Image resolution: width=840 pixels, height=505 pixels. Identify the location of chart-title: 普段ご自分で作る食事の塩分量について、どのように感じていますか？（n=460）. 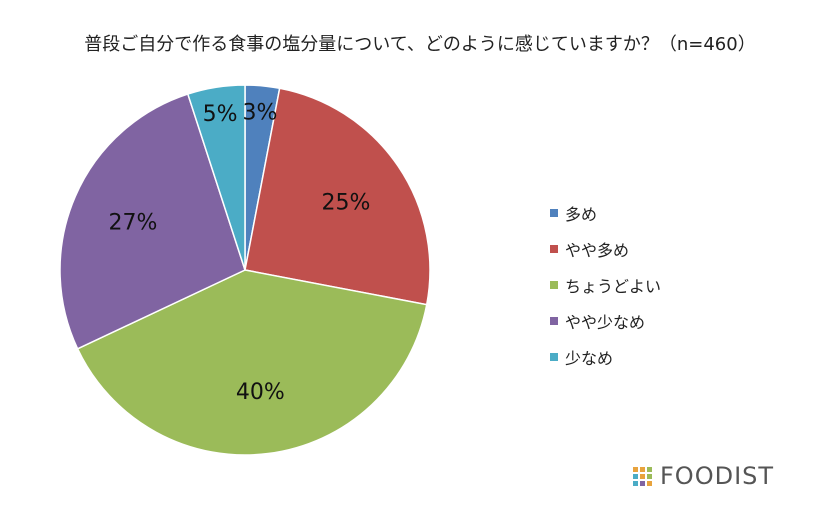
(420, 44).